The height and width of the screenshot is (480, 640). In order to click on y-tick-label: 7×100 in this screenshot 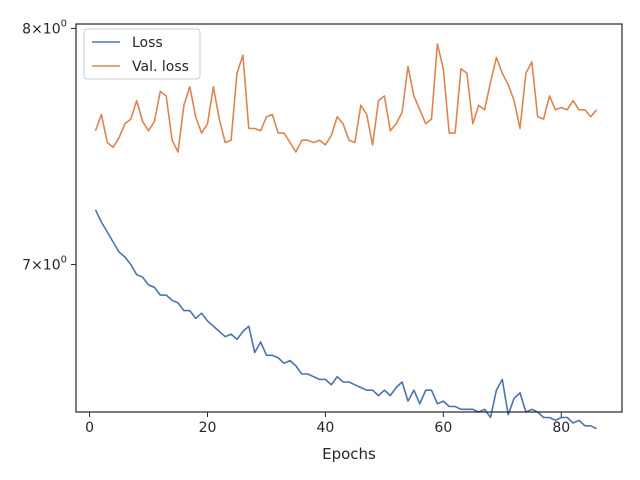, I will do `click(44, 264)`.